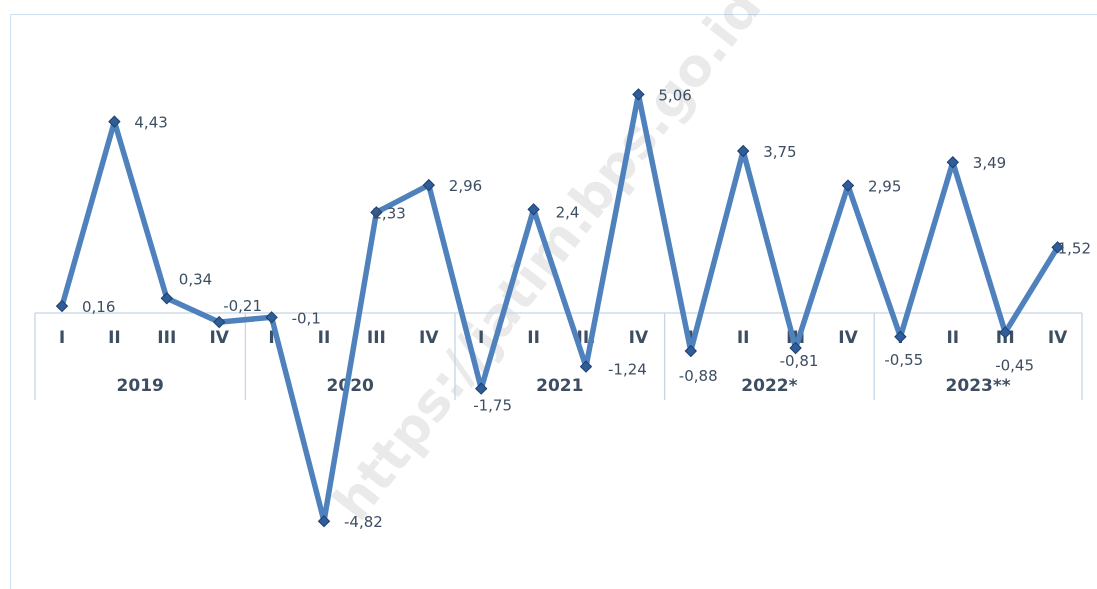  Describe the element at coordinates (568, 212) in the screenshot. I see `data-label: 2,4` at that location.